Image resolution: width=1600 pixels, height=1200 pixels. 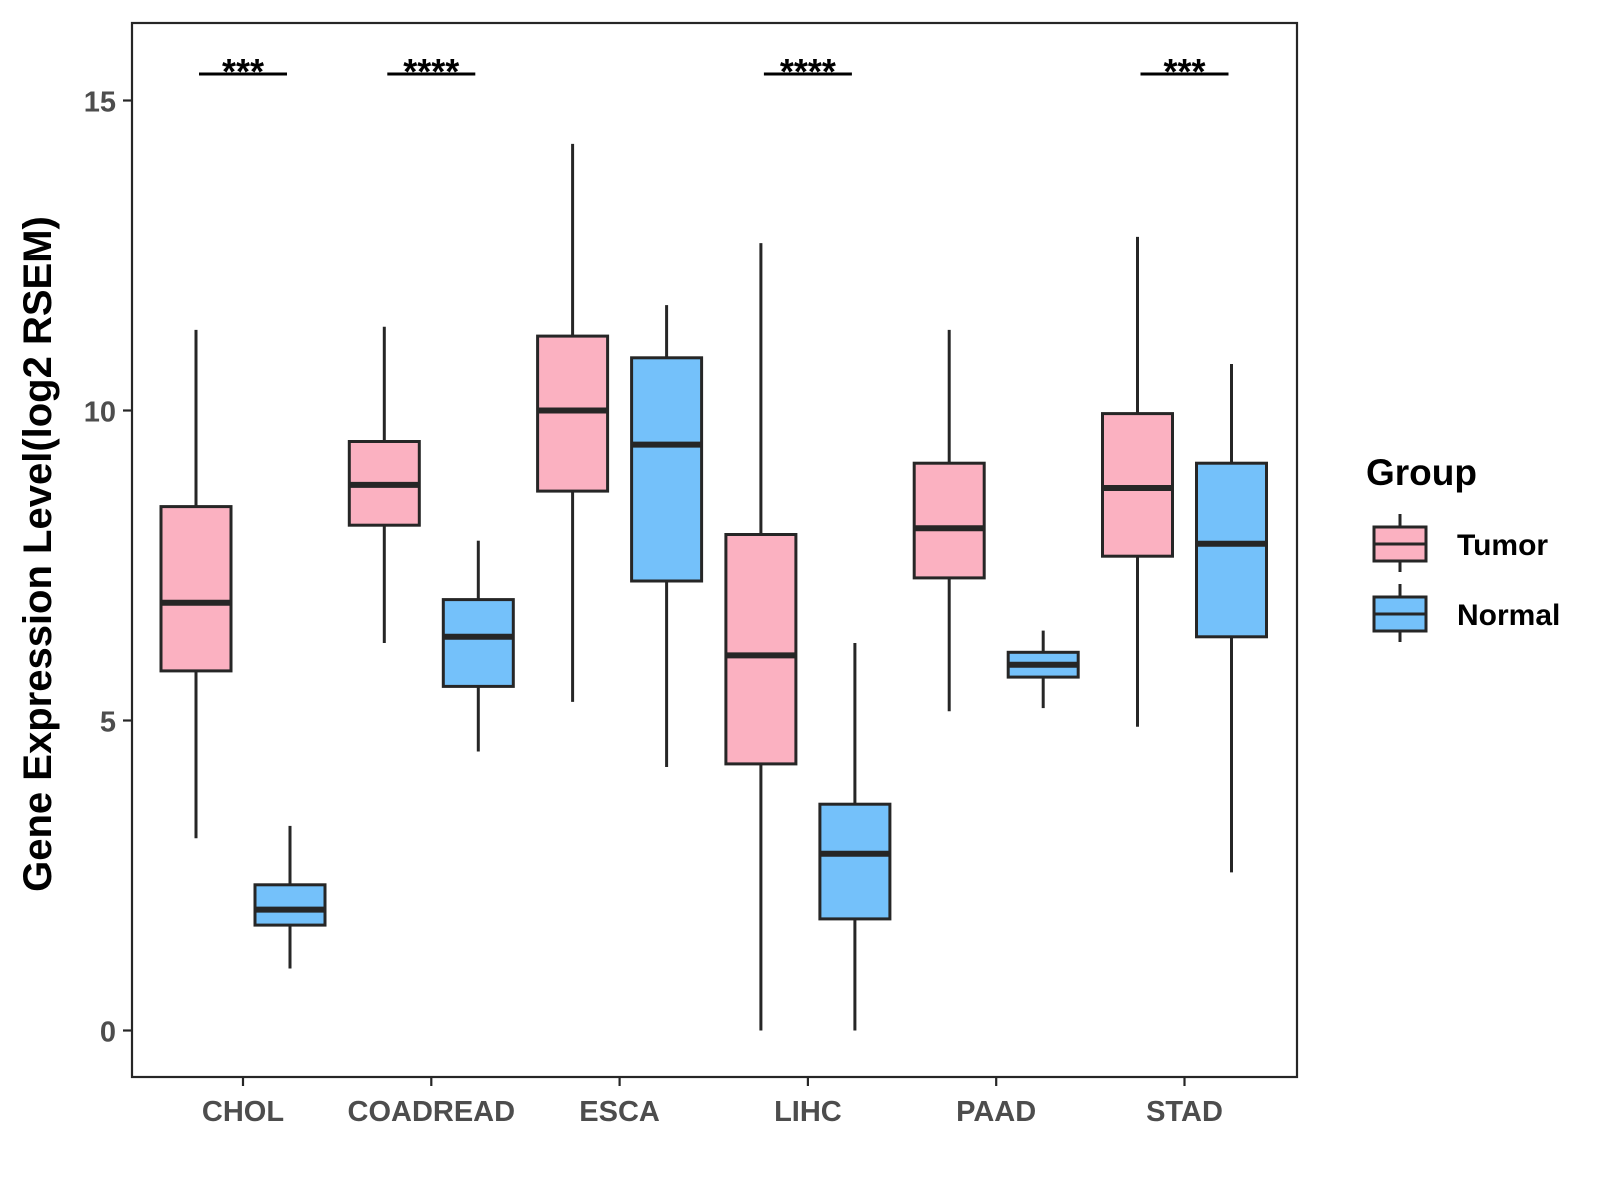 I want to click on box-normal-coadread, so click(x=478, y=646).